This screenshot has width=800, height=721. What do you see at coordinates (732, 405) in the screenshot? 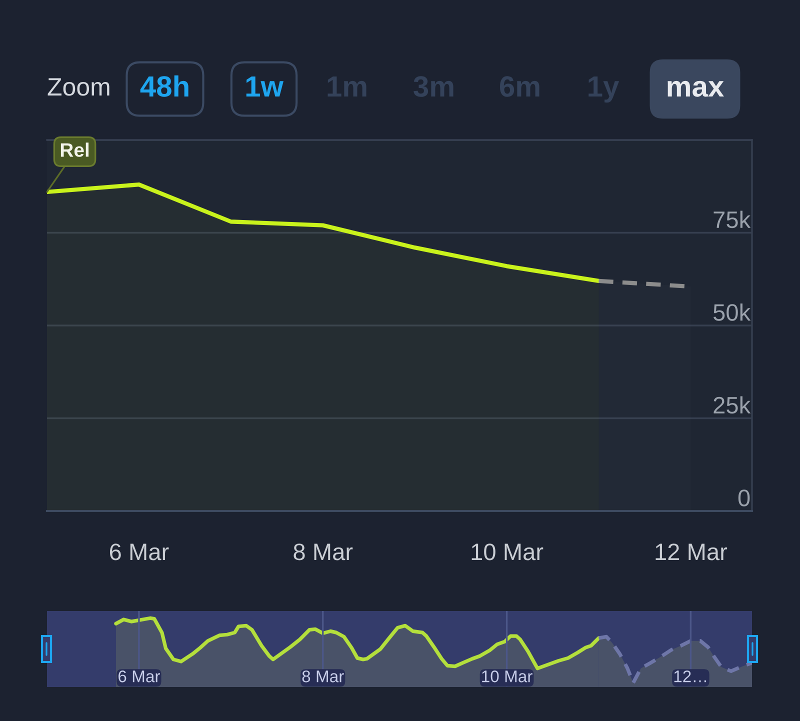
I see `y-tick-label: 25k` at bounding box center [732, 405].